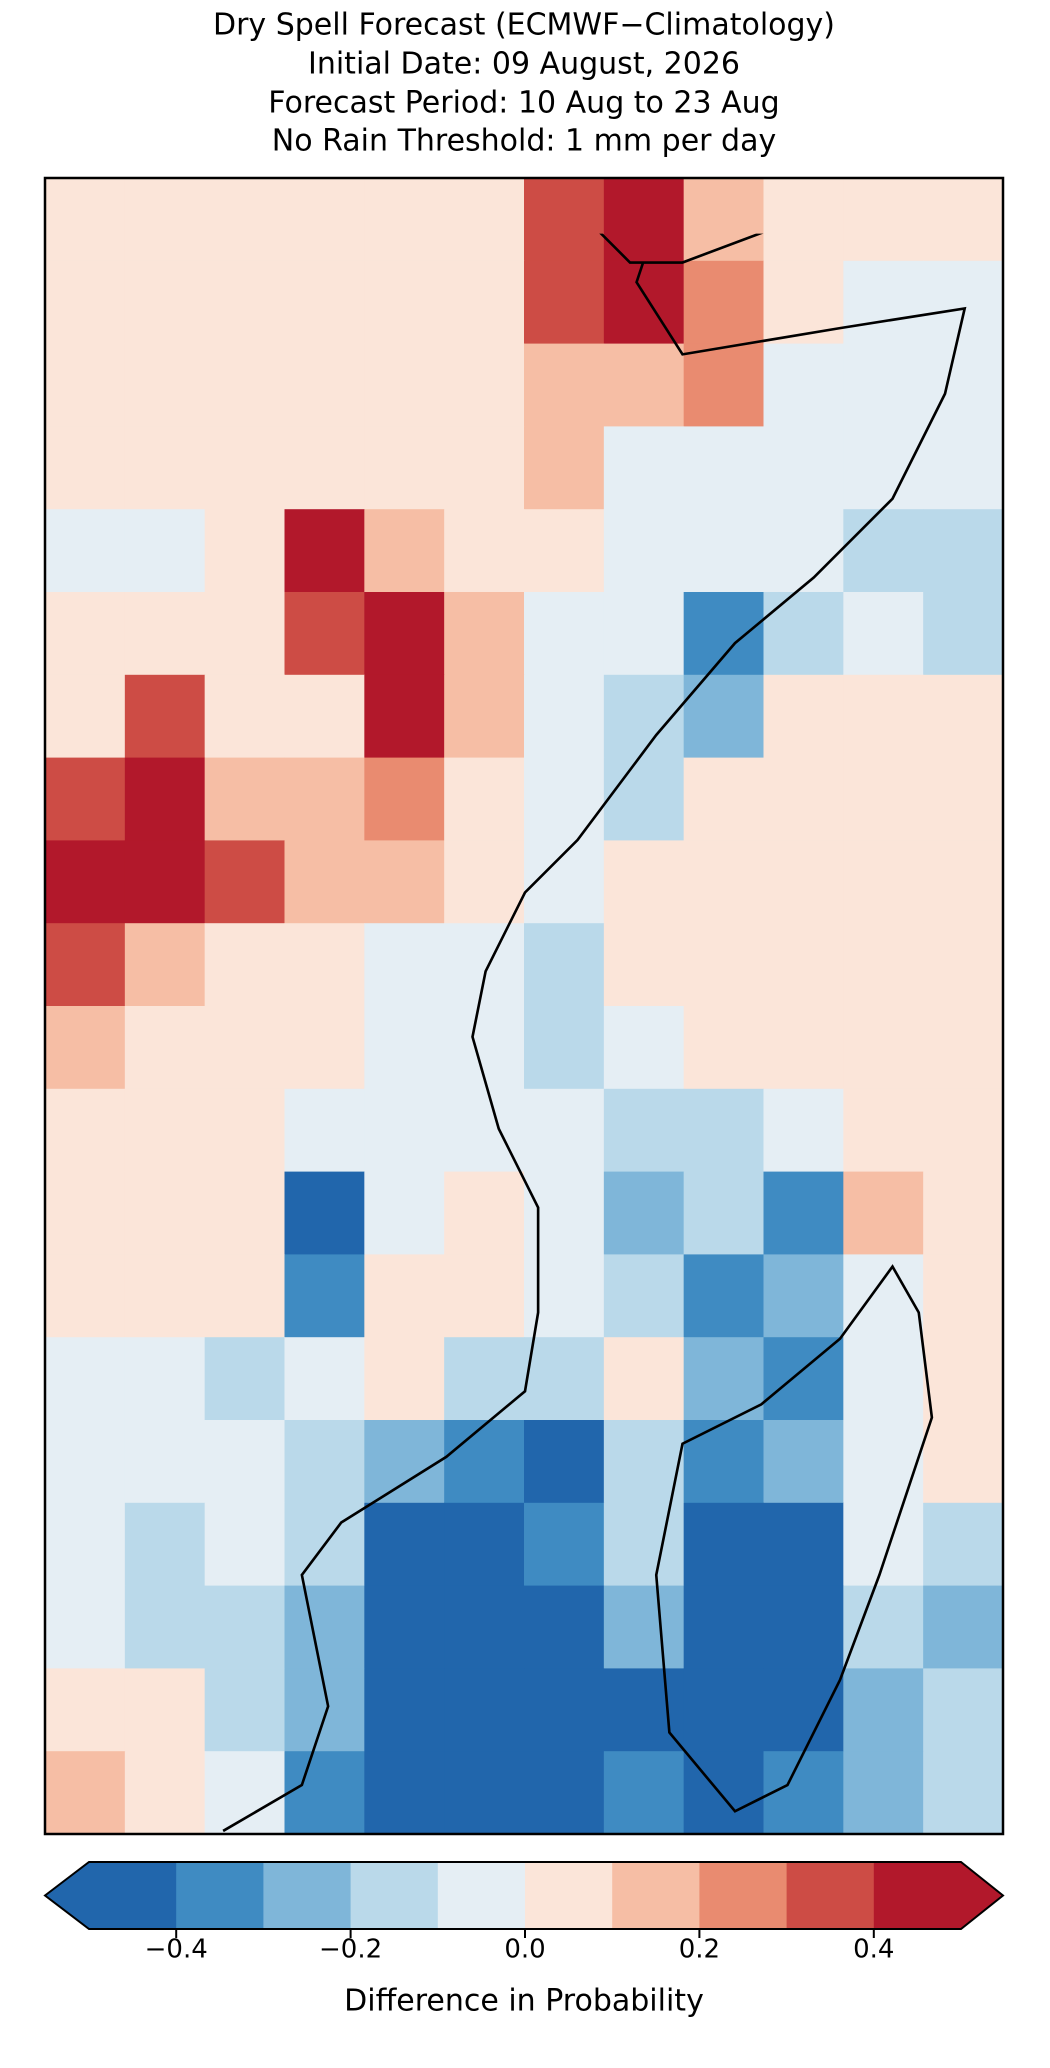  What do you see at coordinates (176, 1950) in the screenshot?
I see `colorbar-tick-label: −0.4` at bounding box center [176, 1950].